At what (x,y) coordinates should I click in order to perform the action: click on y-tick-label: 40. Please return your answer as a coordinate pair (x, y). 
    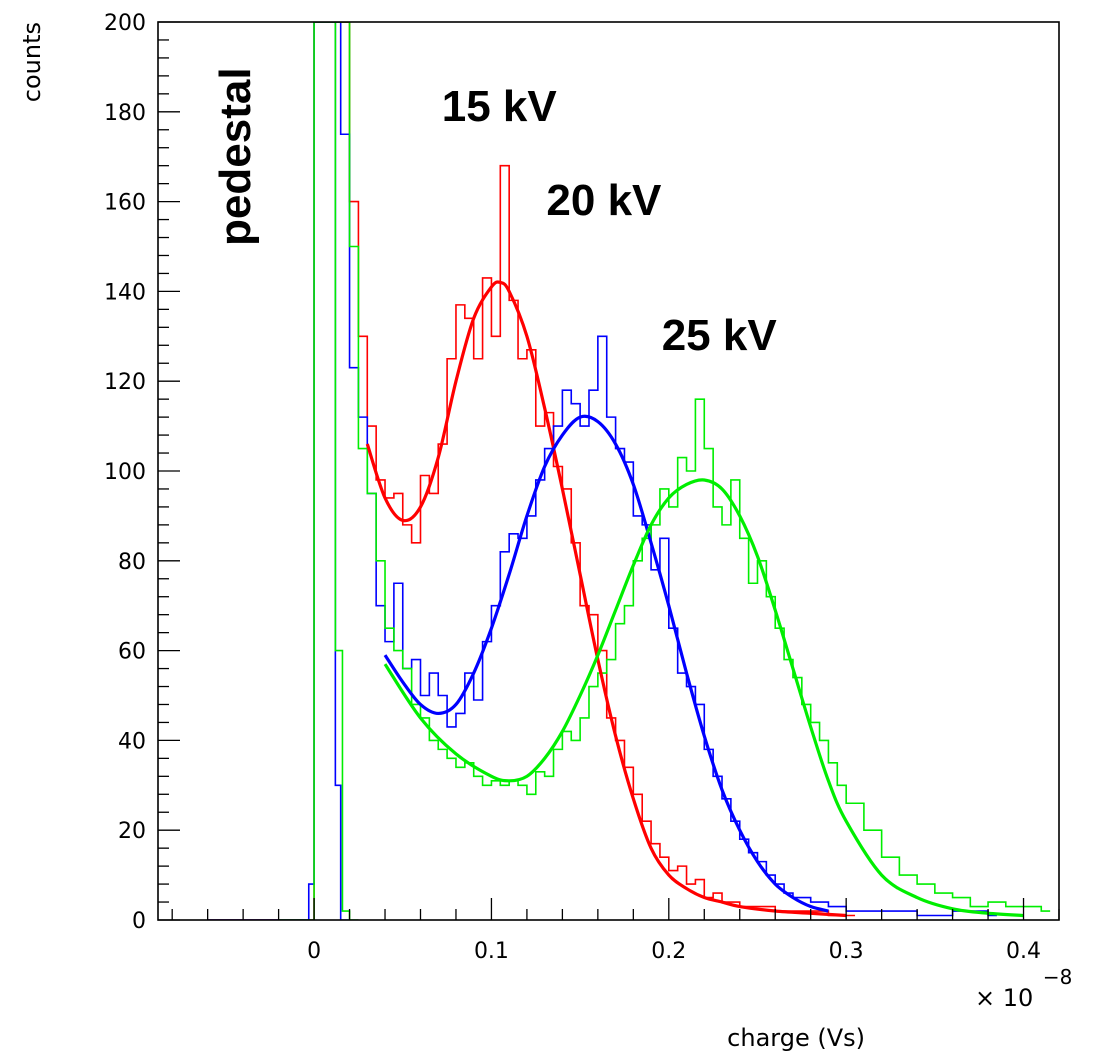
    Looking at the image, I should click on (132, 741).